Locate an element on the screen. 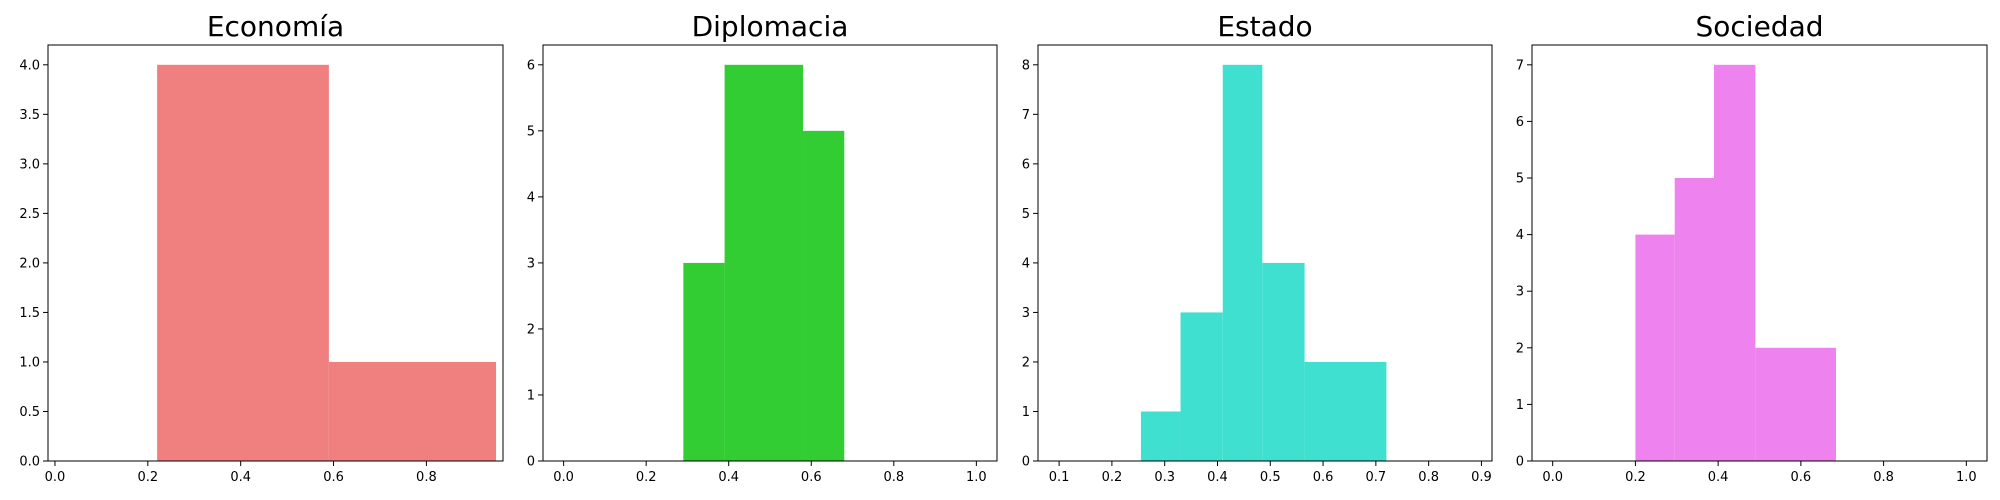 This screenshot has height=500, width=2000. x-tick-label: 0.5 is located at coordinates (1270, 477).